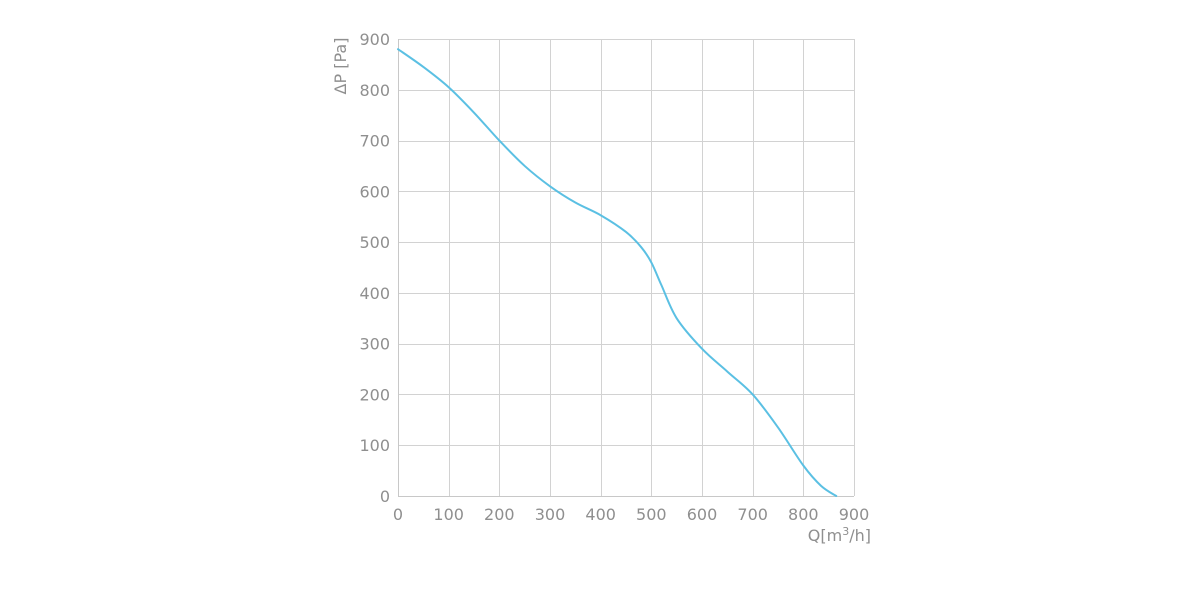  I want to click on x-tick-label: 500, so click(651, 514).